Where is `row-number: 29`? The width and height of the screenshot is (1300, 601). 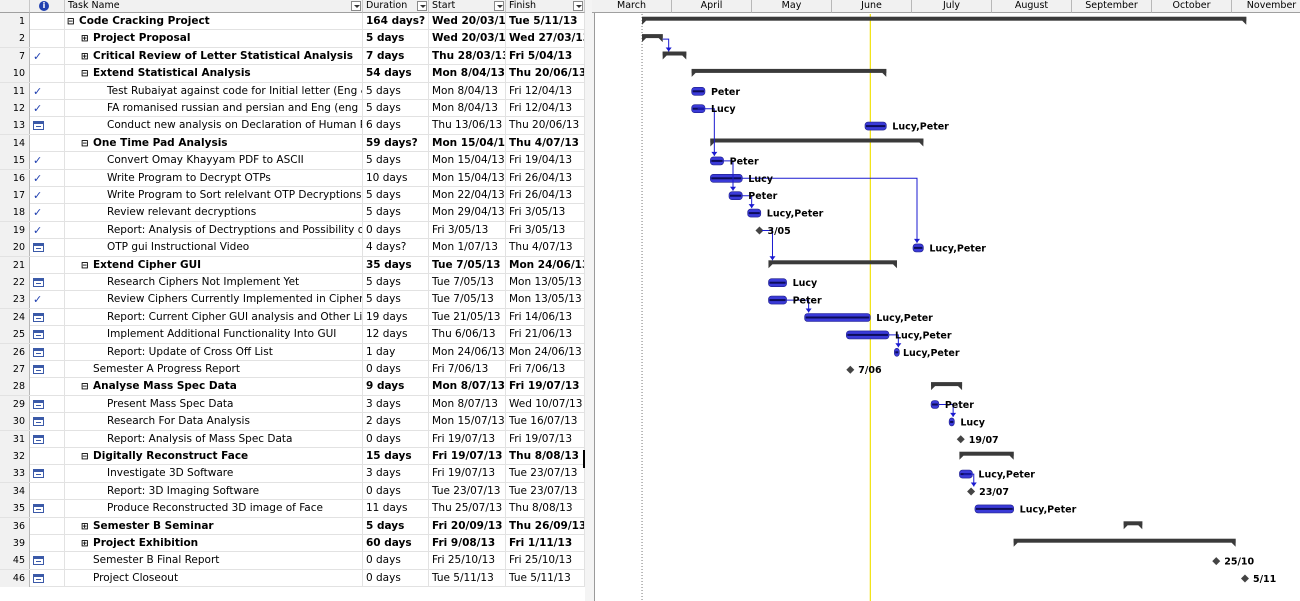
row-number: 29 is located at coordinates (15, 404).